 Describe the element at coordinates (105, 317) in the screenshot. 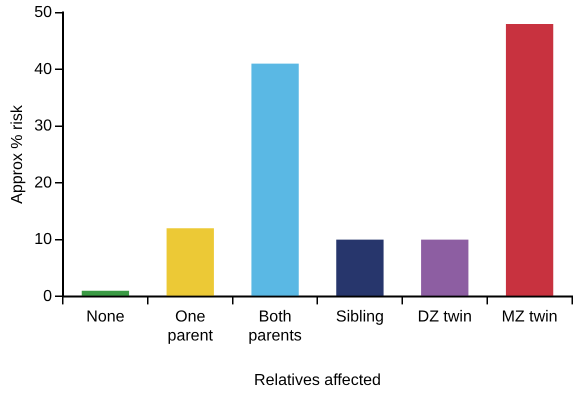

I see `x-tick-label: None` at that location.